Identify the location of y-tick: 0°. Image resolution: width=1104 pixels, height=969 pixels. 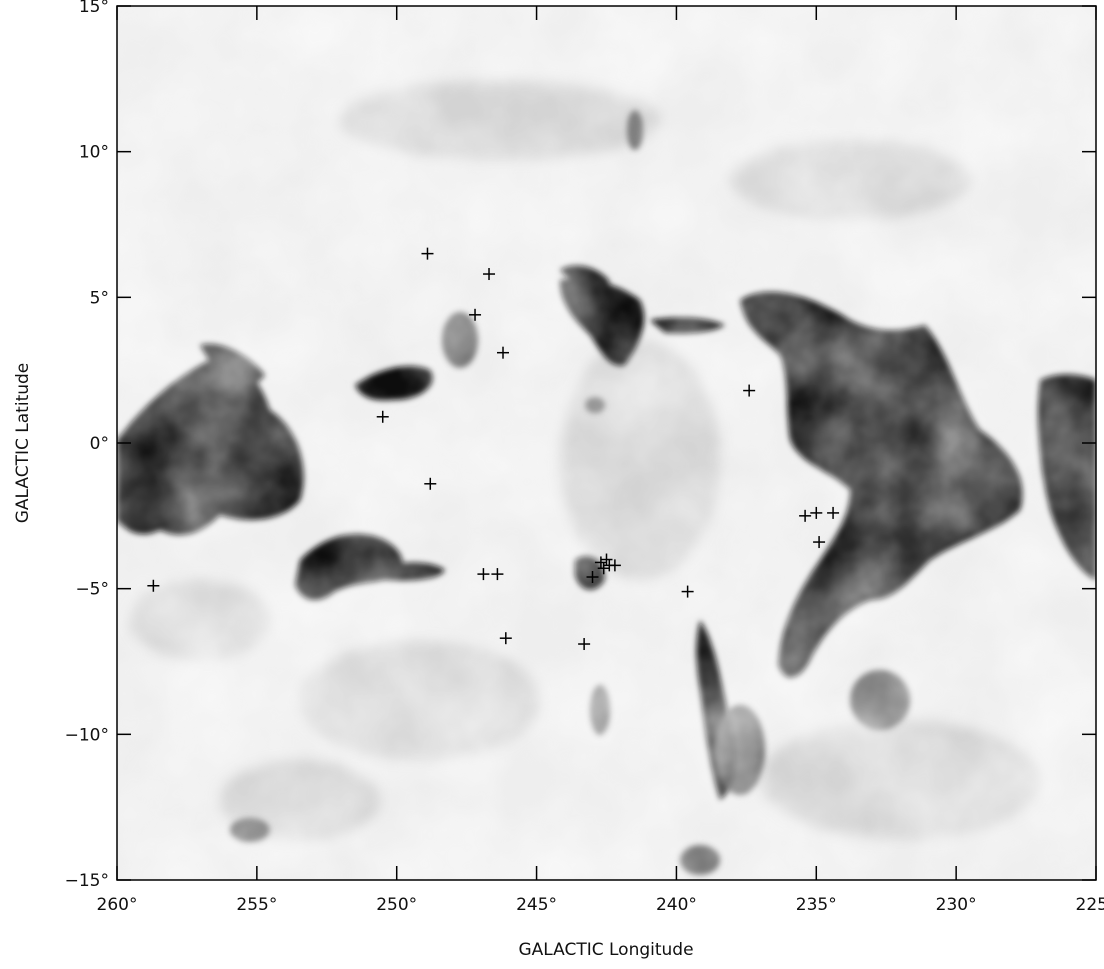
(593, 444).